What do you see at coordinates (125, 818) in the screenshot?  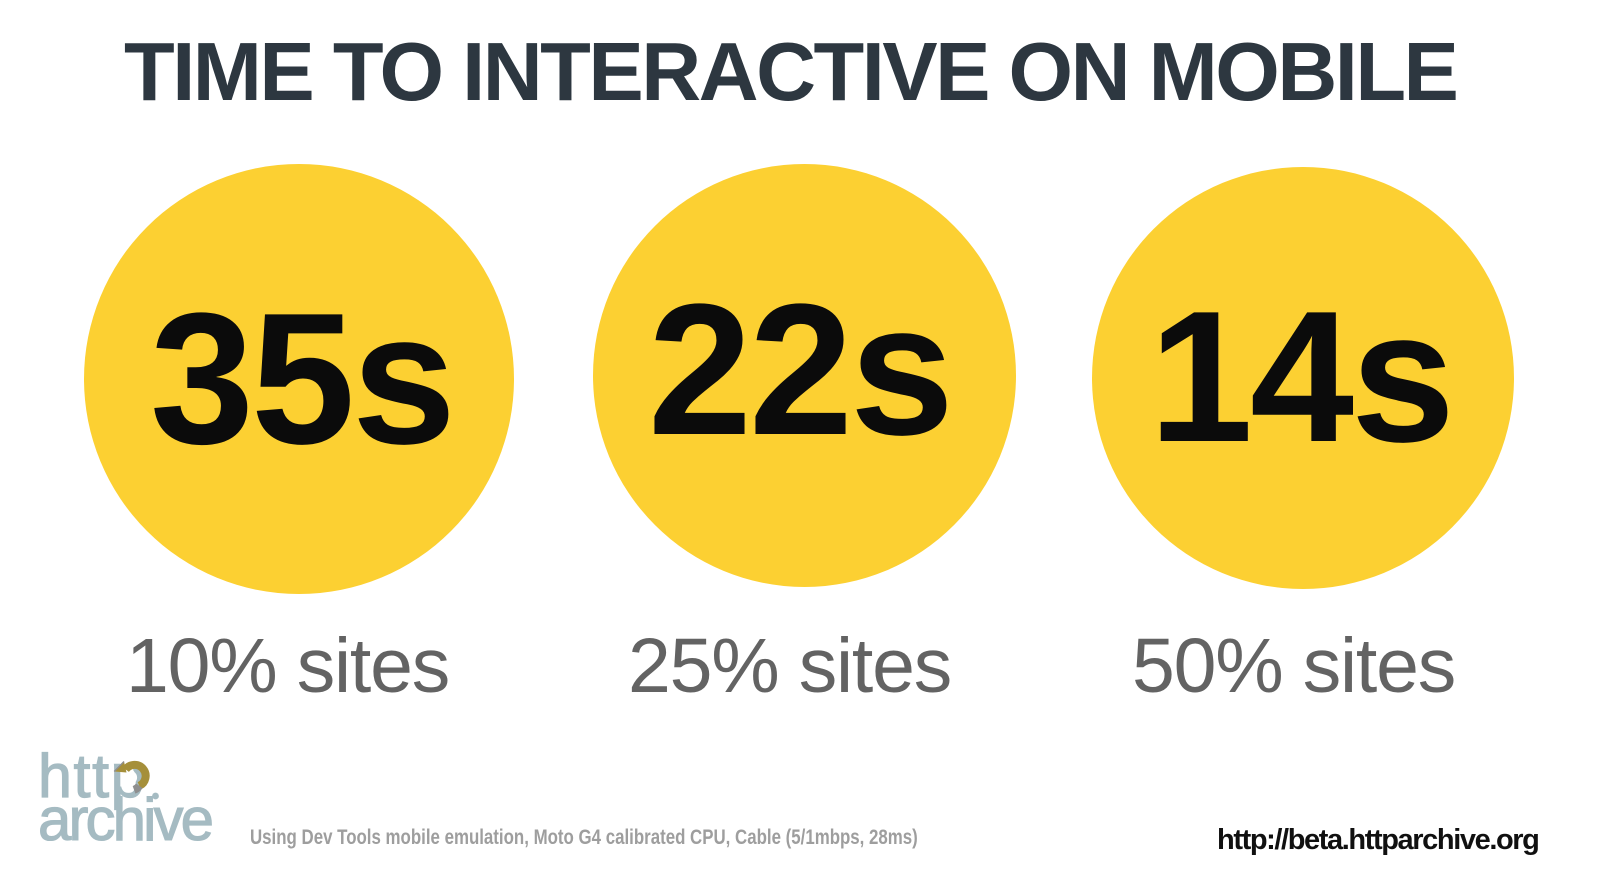 I see `svg-text: archive` at bounding box center [125, 818].